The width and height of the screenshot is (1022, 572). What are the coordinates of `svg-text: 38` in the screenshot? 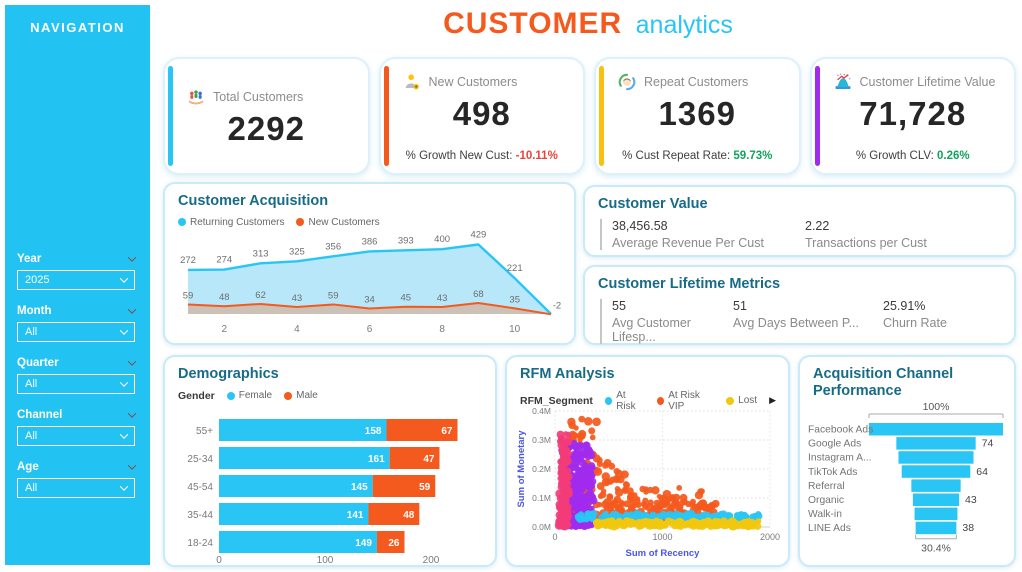 It's located at (968, 528).